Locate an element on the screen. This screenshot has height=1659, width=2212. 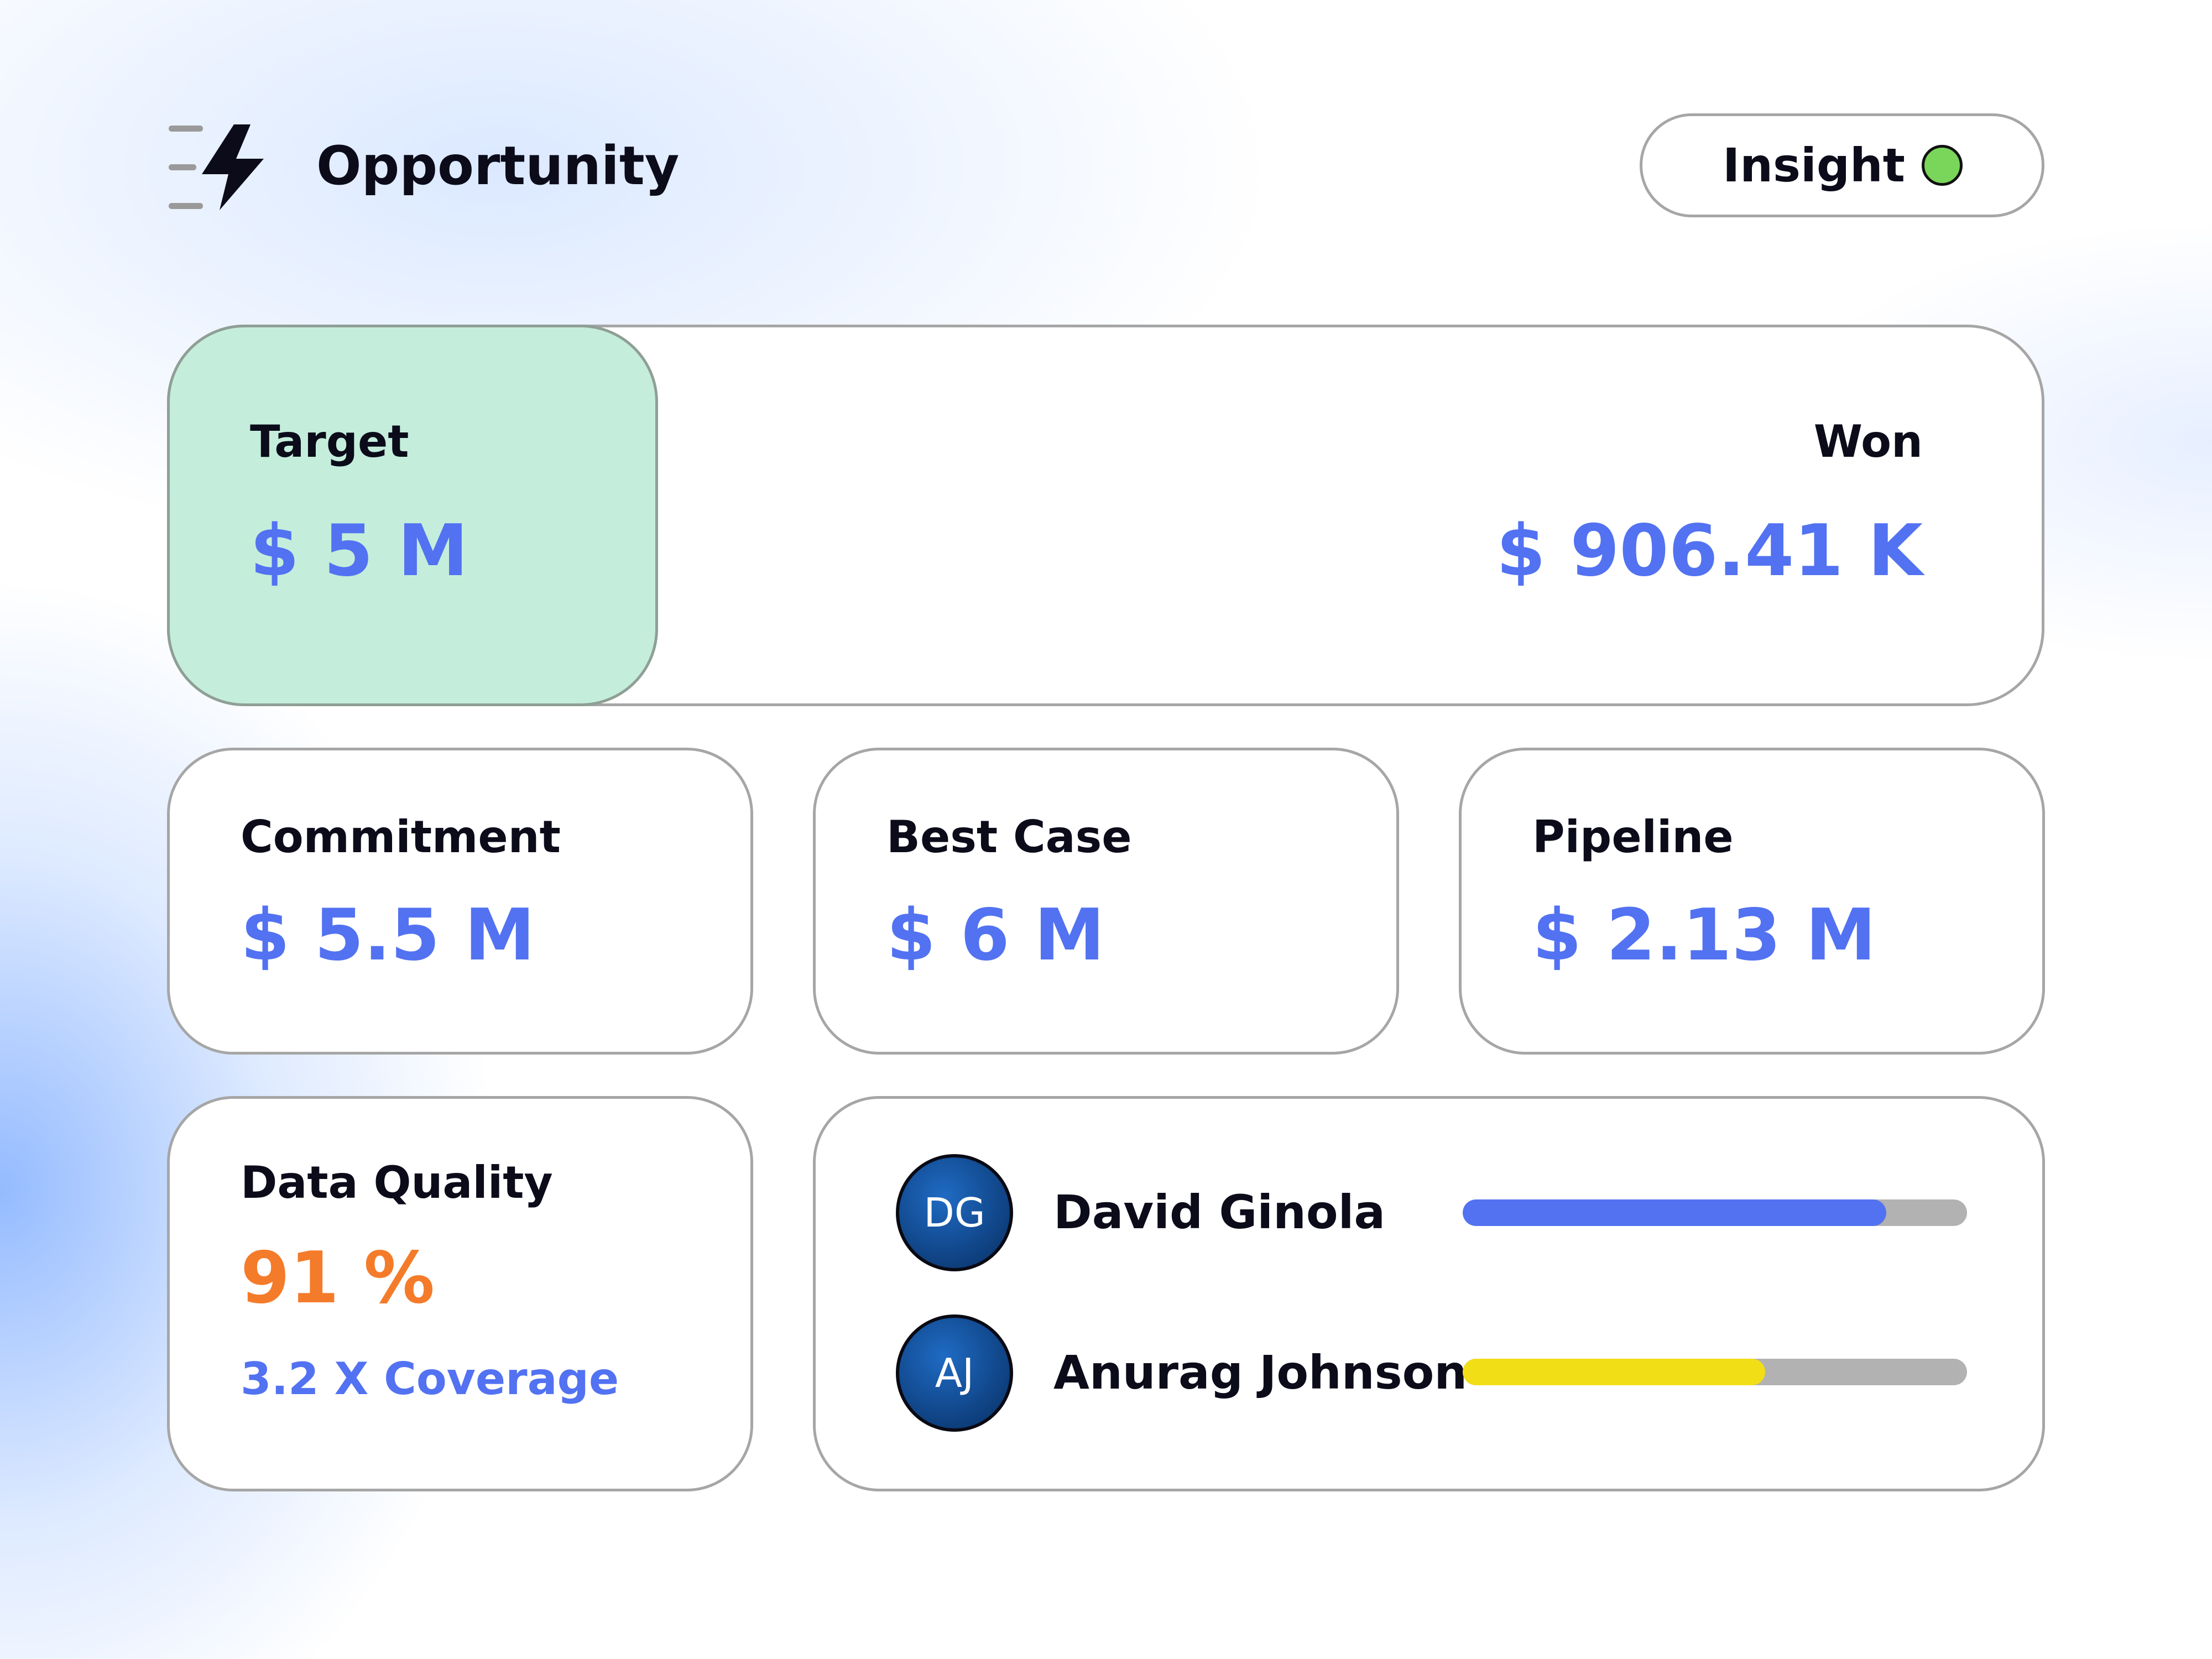
lightning-bolt-icon is located at coordinates (219, 167).